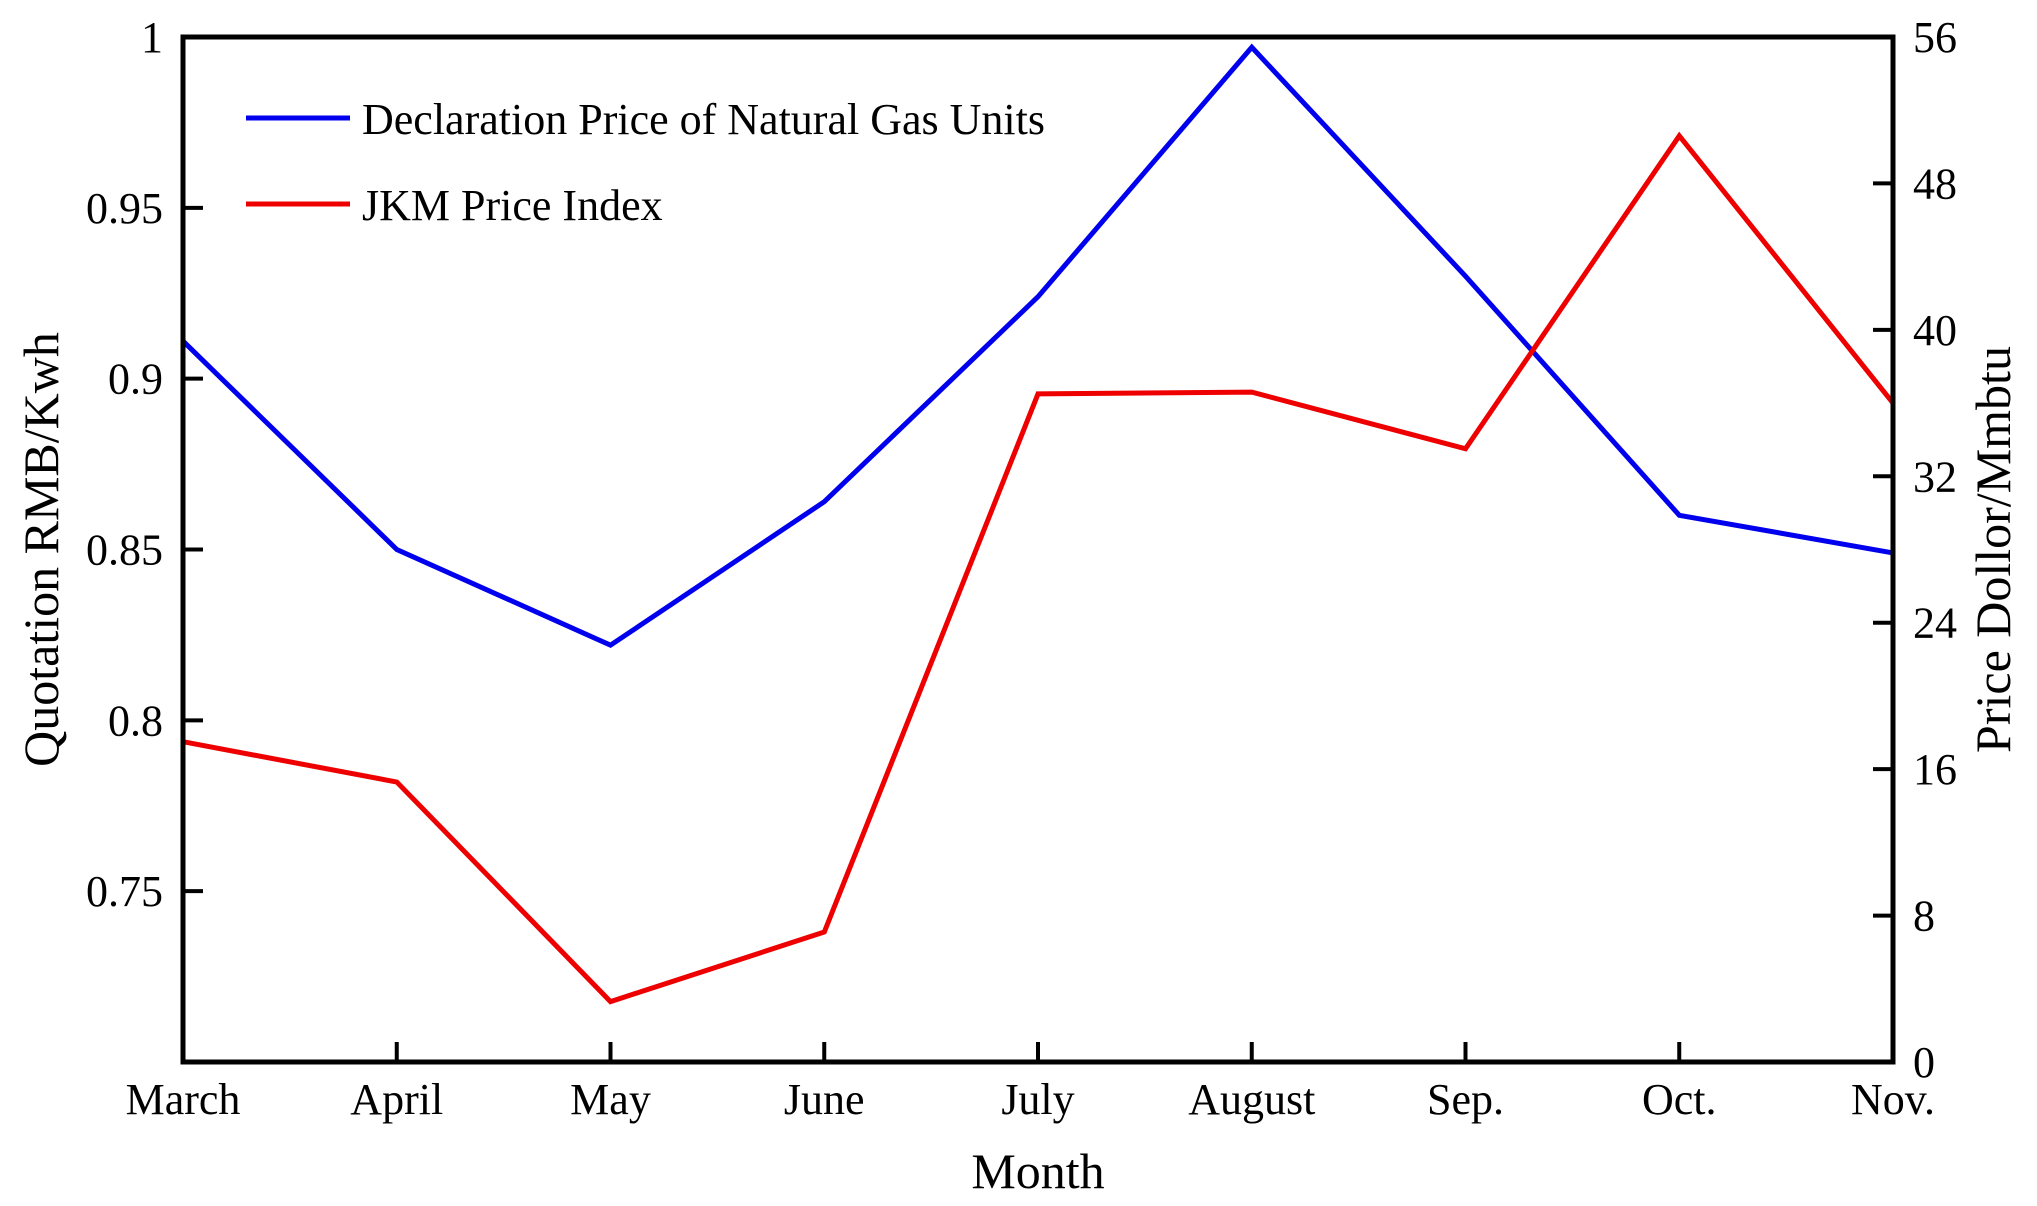 The image size is (2037, 1206). What do you see at coordinates (152, 37) in the screenshot?
I see `y-left-tick-label: 1` at bounding box center [152, 37].